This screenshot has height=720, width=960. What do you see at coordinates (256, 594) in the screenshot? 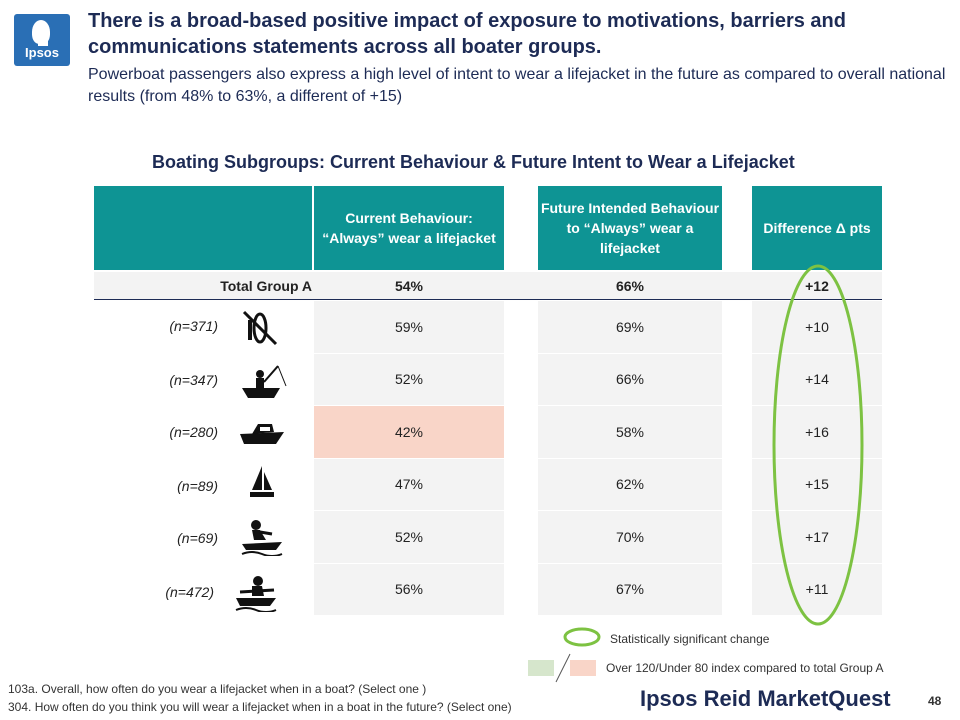
I see `rowboat-icon` at bounding box center [256, 594].